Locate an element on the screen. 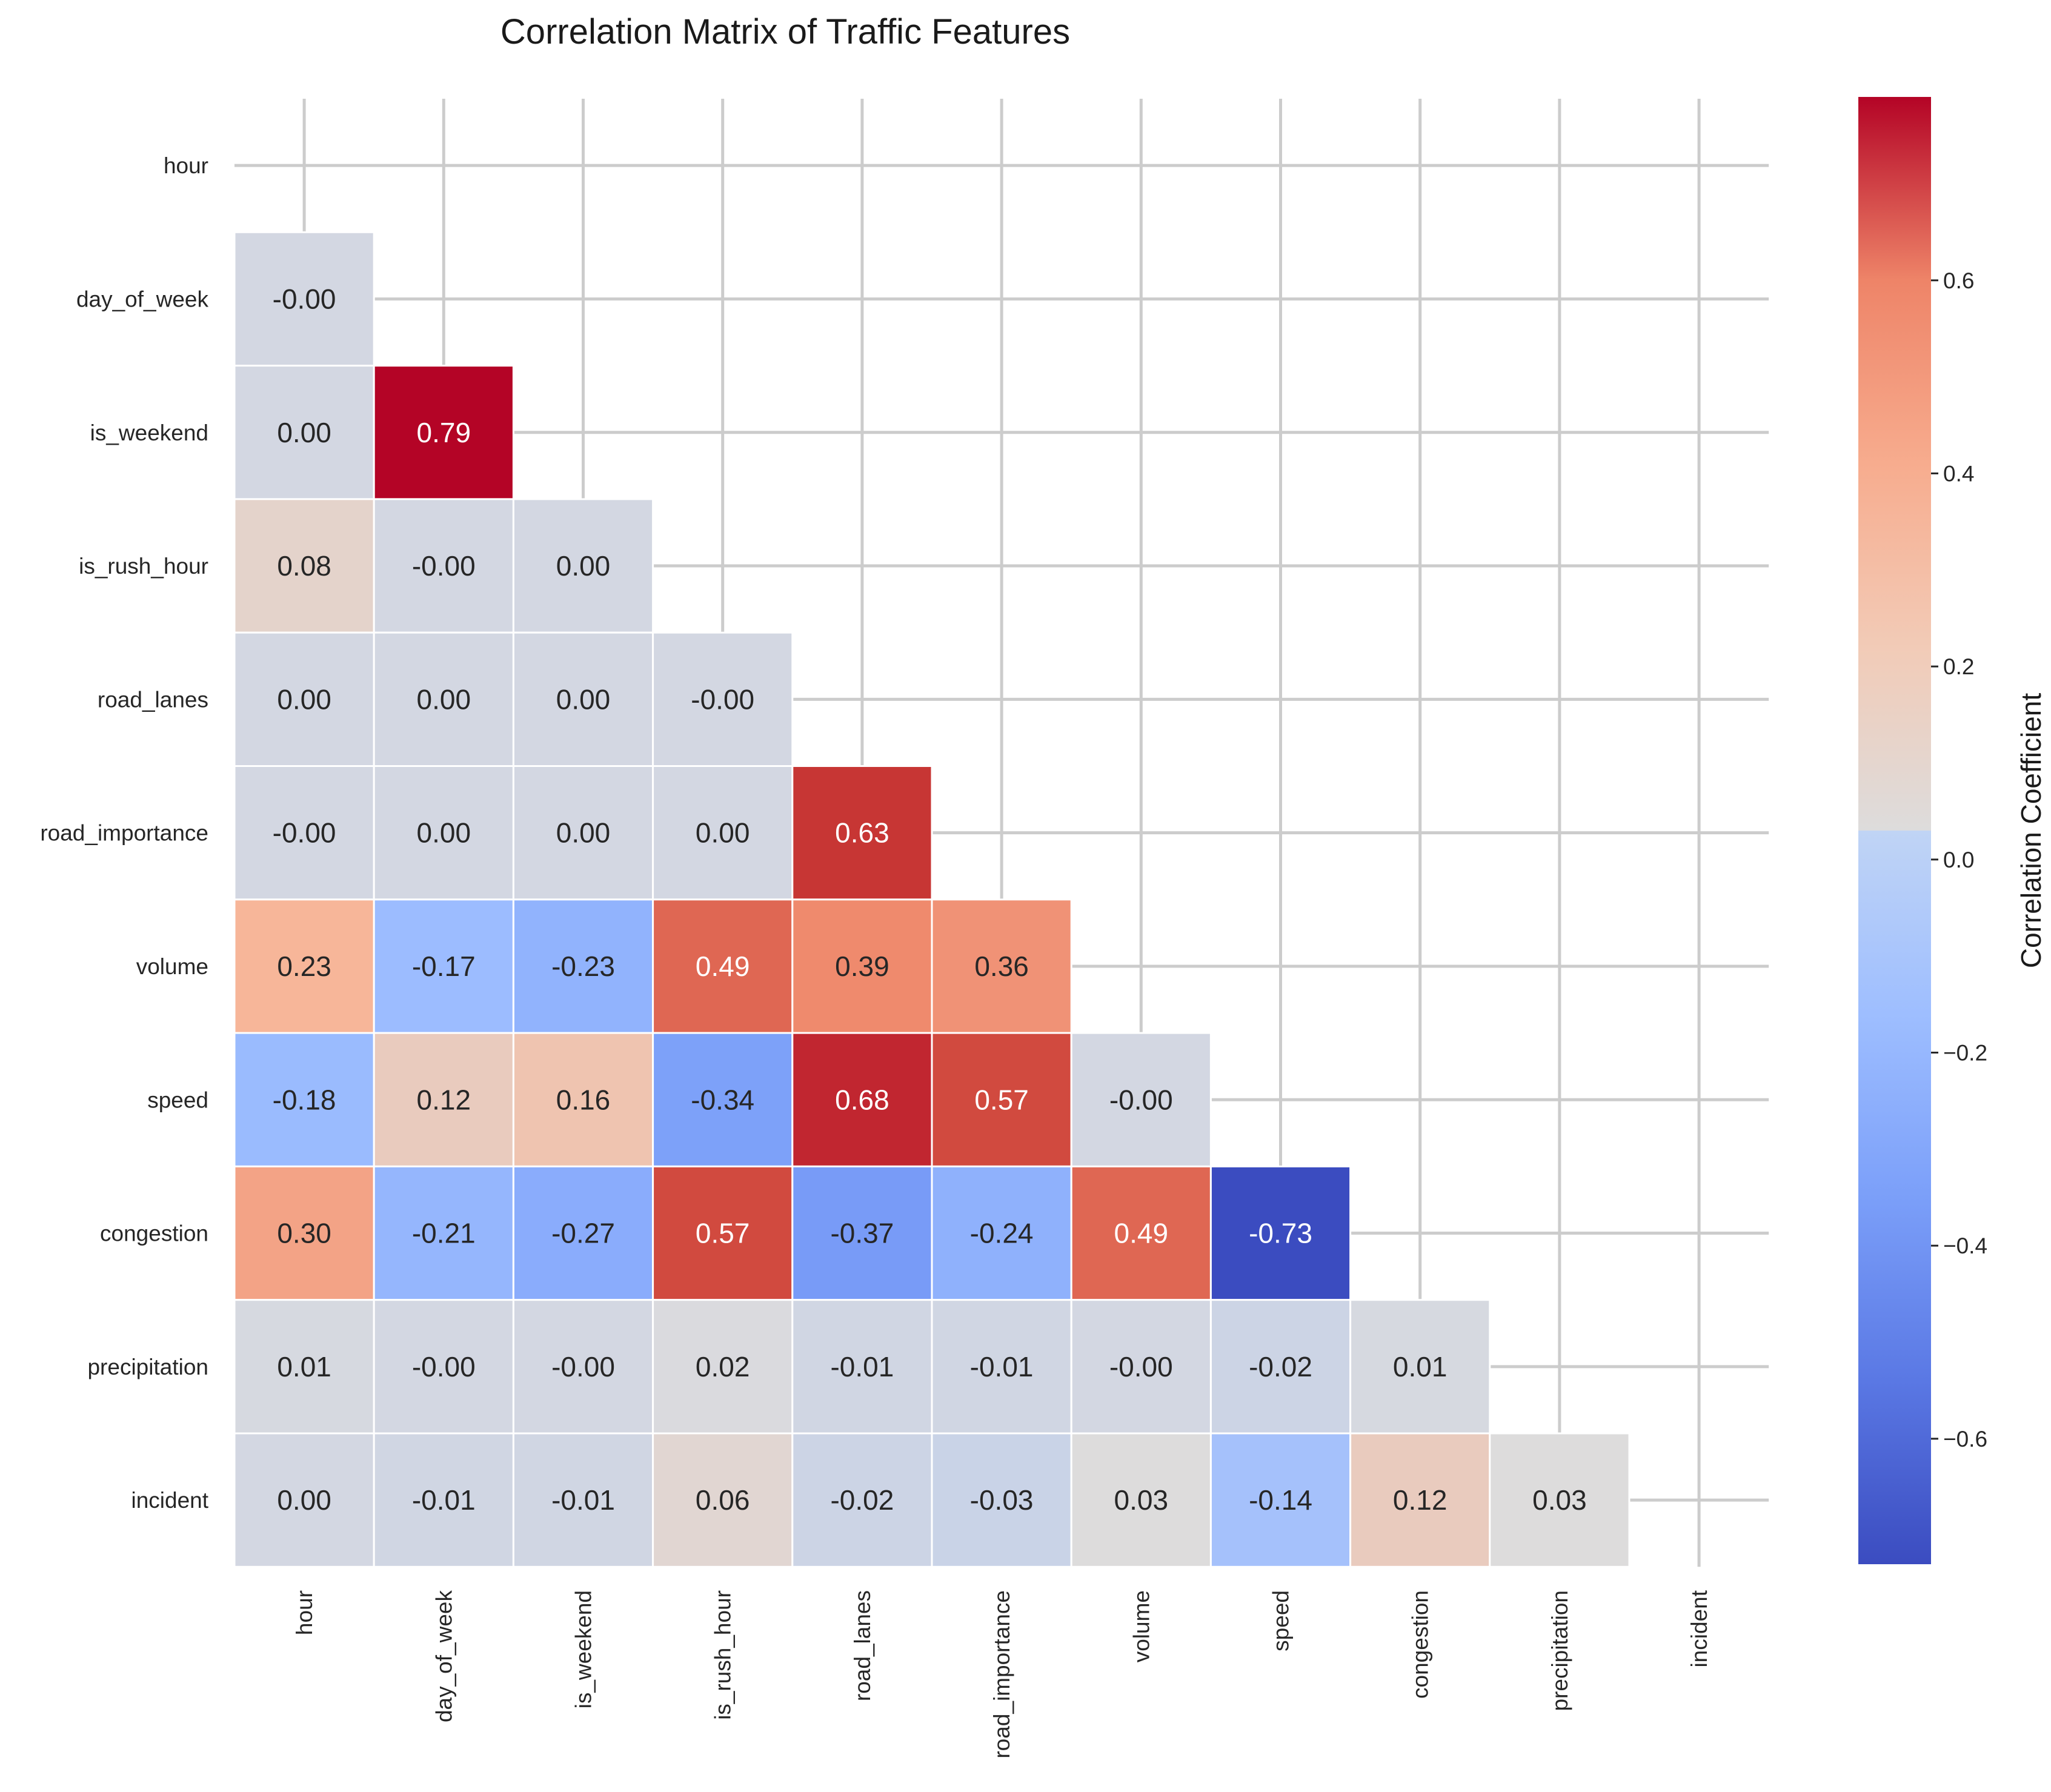 The height and width of the screenshot is (1792, 2051). colorbar-gradient is located at coordinates (1894, 830).